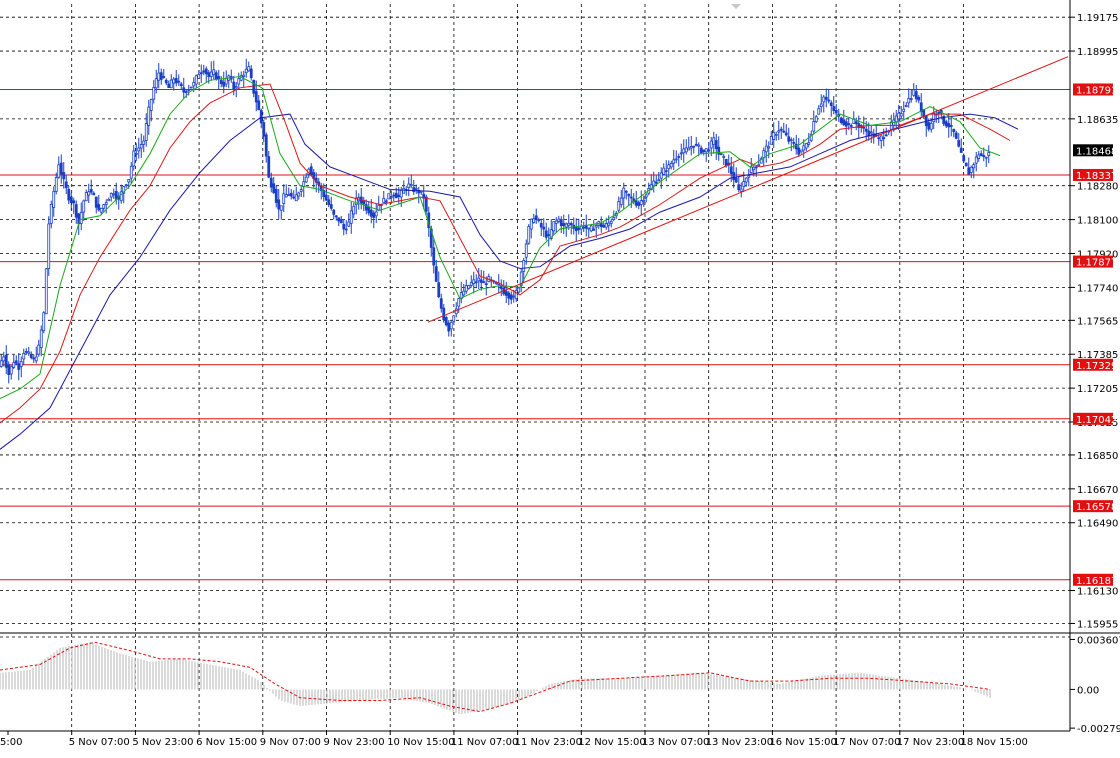 Image resolution: width=1120 pixels, height=758 pixels. What do you see at coordinates (1097, 524) in the screenshot?
I see `price-tick-label: 1.16490` at bounding box center [1097, 524].